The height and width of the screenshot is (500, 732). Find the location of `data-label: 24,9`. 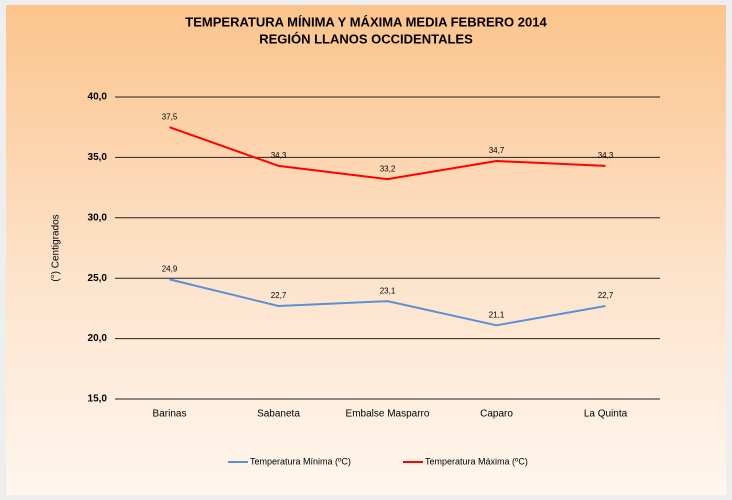

data-label: 24,9 is located at coordinates (170, 269).